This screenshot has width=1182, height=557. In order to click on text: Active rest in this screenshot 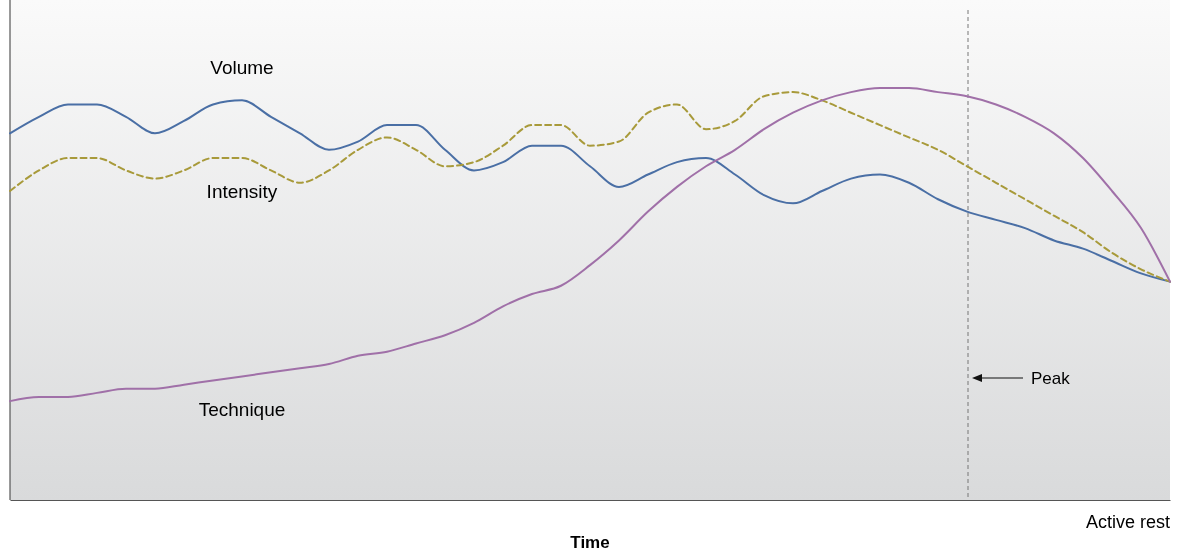, I will do `click(1127, 522)`.